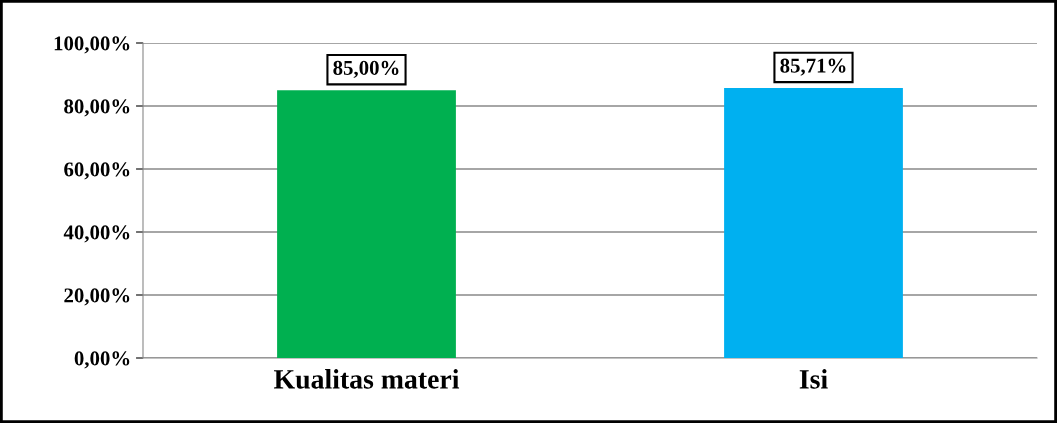 This screenshot has width=1057, height=423. Describe the element at coordinates (97, 171) in the screenshot. I see `y-tick-label: 60,00%` at that location.